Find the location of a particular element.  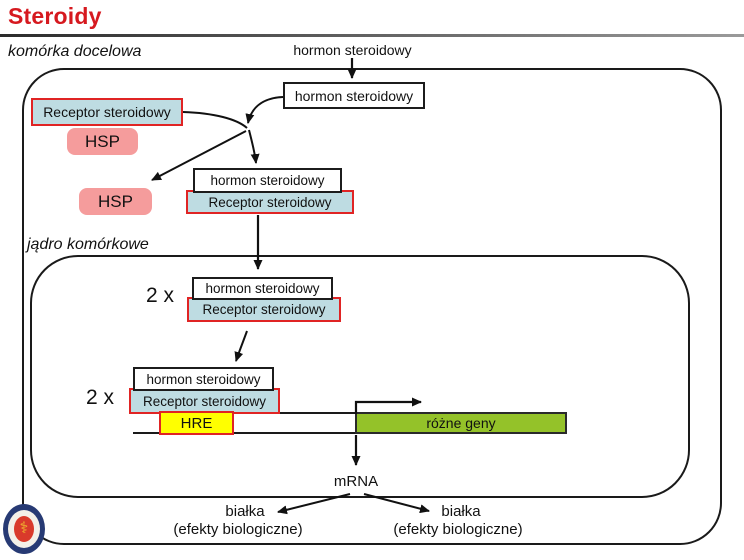

title-divider is located at coordinates (372, 35).